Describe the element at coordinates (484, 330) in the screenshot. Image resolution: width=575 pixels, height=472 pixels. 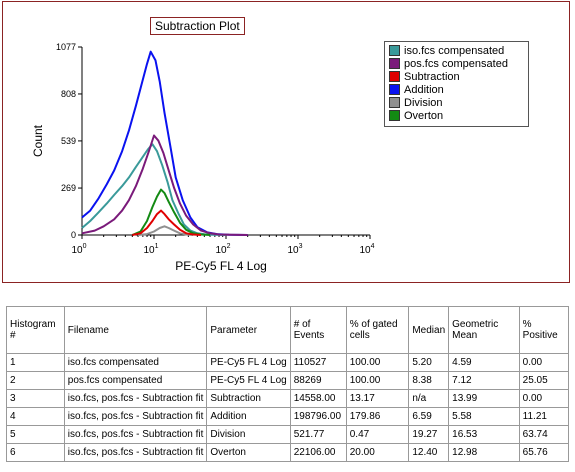
I see `table-header-cell: Geometric Mean` at that location.